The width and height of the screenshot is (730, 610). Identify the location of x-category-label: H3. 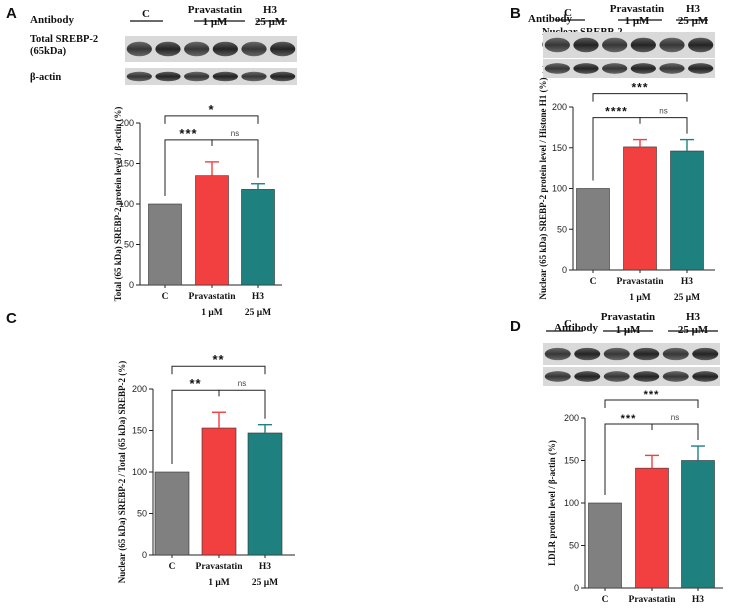
(698, 600).